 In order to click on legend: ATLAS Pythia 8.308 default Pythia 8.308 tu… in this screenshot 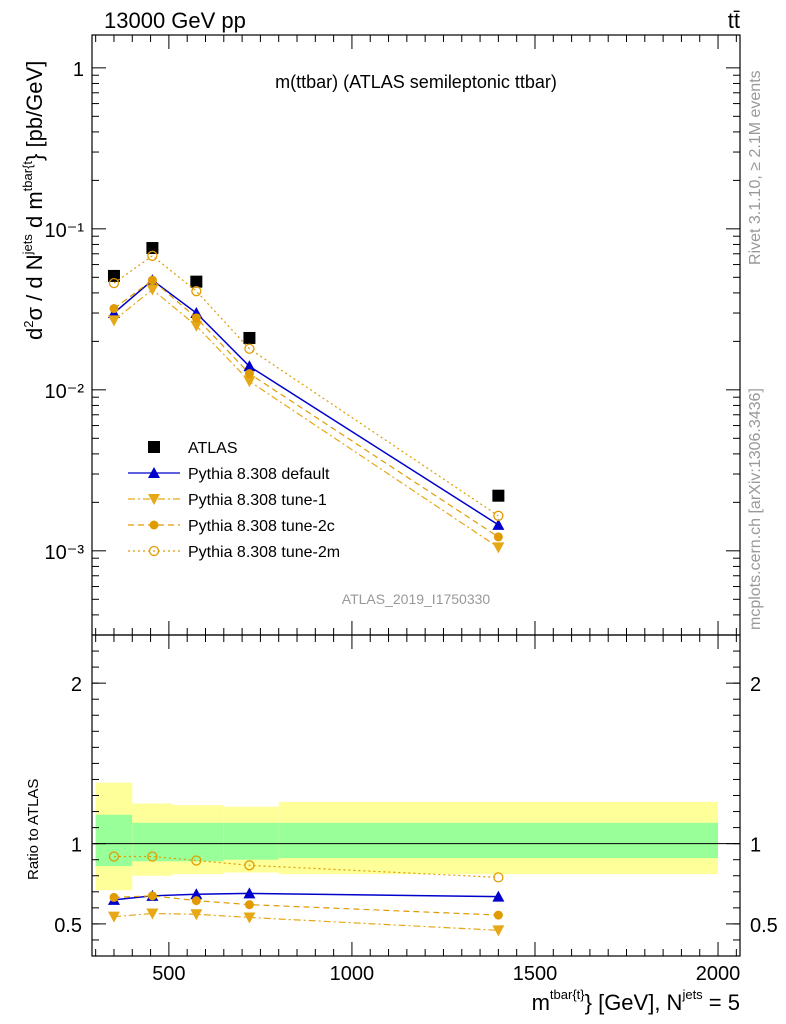, I will do `click(234, 500)`.